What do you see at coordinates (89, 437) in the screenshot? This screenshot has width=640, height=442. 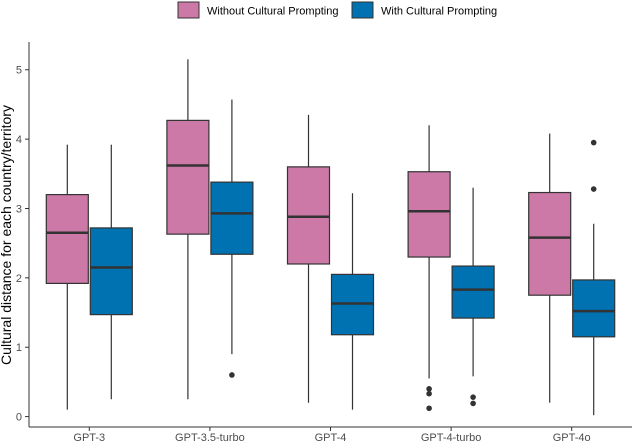 I see `x-tick-label: GPT-3` at bounding box center [89, 437].